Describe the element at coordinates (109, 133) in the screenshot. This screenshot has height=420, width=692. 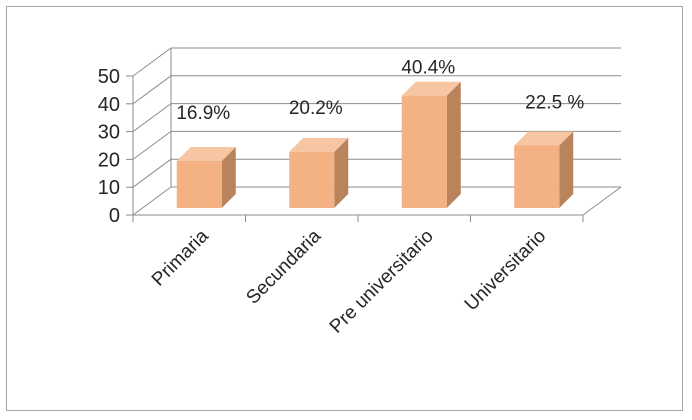
I see `y-tick-label: 30` at that location.